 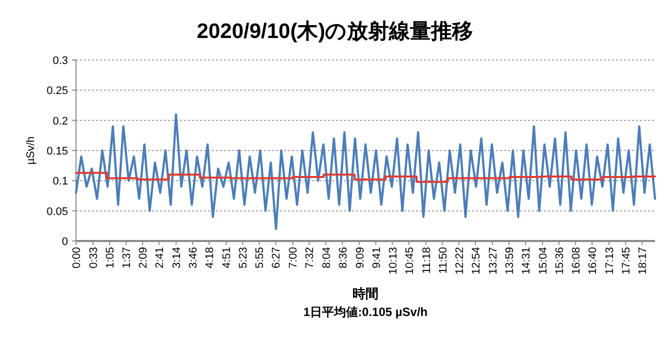 What do you see at coordinates (426, 260) in the screenshot?
I see `x-tick-label: 11:18` at bounding box center [426, 260].